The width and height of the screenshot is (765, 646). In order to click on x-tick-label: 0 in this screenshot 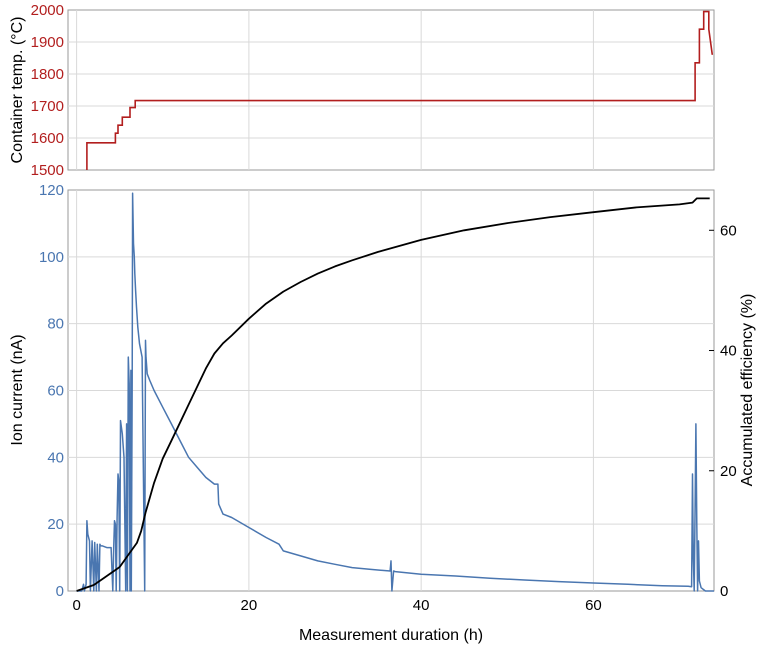, I will do `click(76, 605)`.